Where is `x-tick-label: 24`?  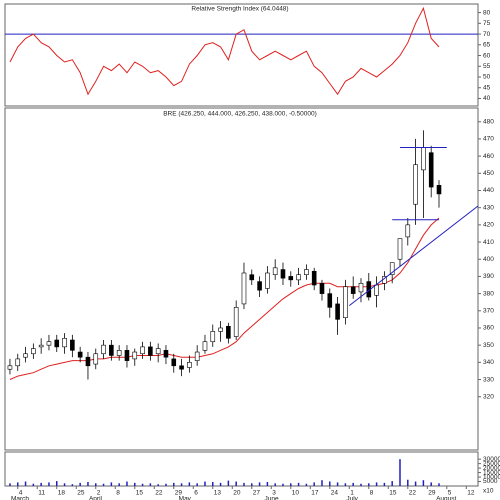 x-tick-label: 24 is located at coordinates (335, 493).